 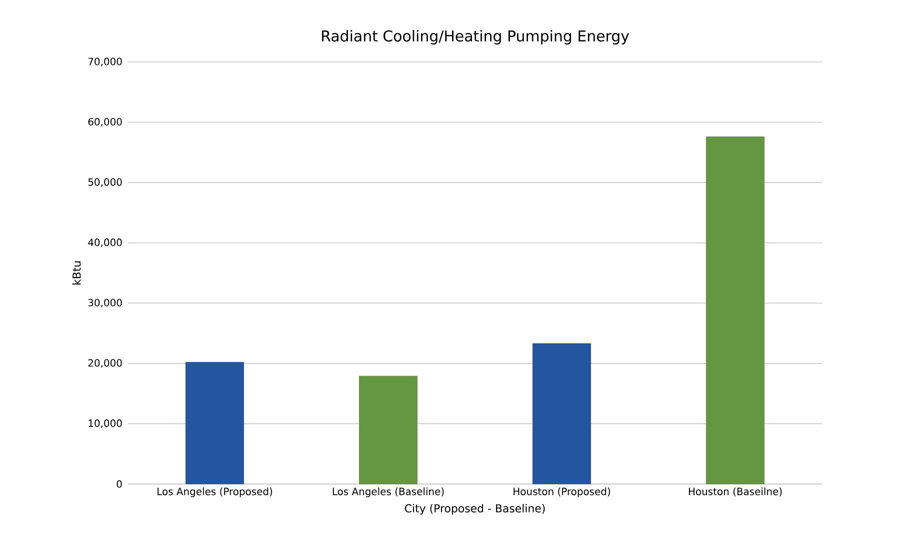 What do you see at coordinates (105, 303) in the screenshot?
I see `y-tick-label: 30,000` at bounding box center [105, 303].